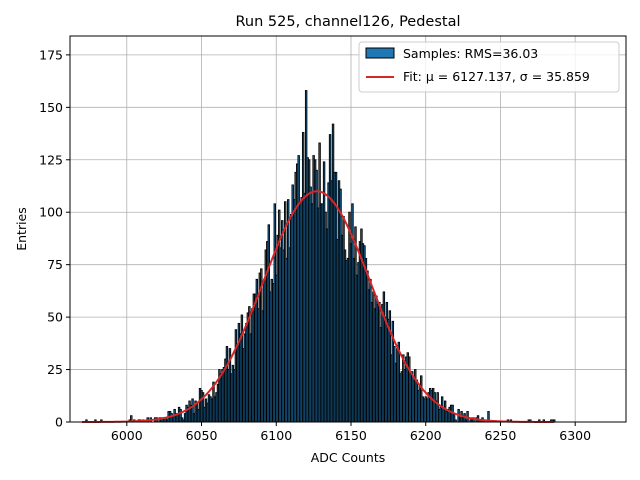 This screenshot has width=640, height=480. What do you see at coordinates (59, 422) in the screenshot?
I see `y-tick-label: 0` at bounding box center [59, 422].